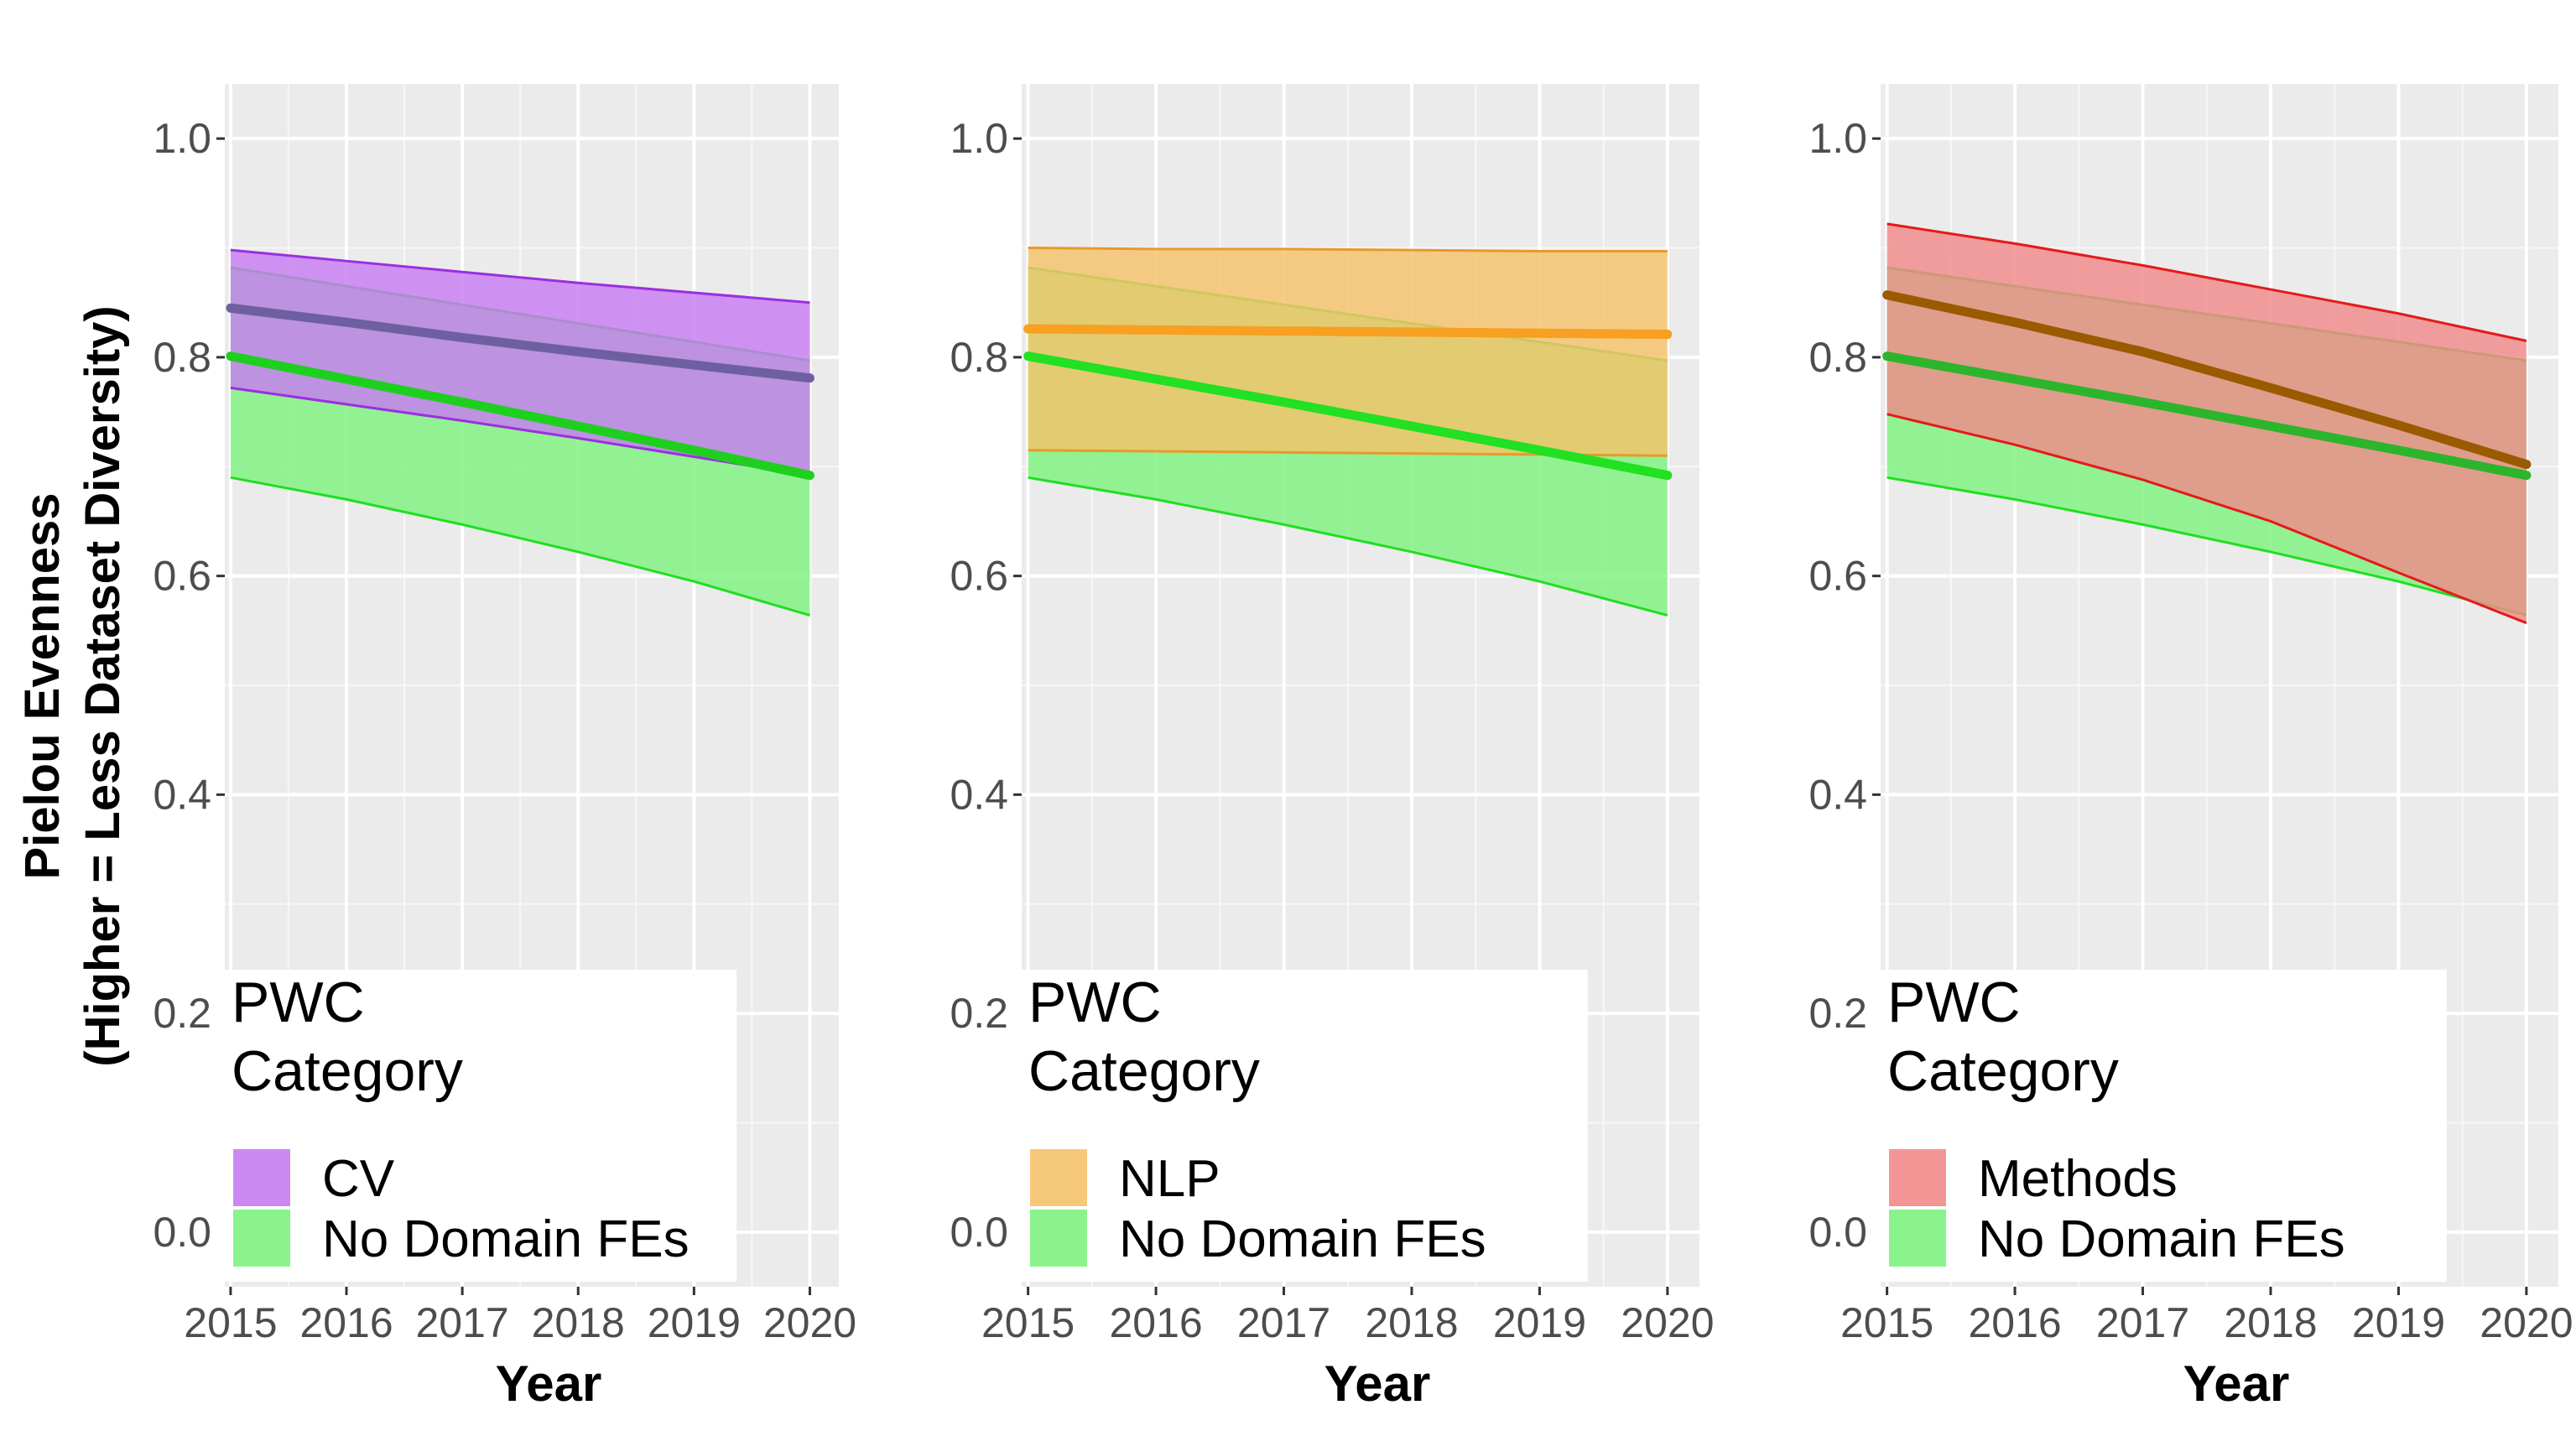  What do you see at coordinates (1169, 1179) in the screenshot?
I see `legend-label: NLP` at bounding box center [1169, 1179].